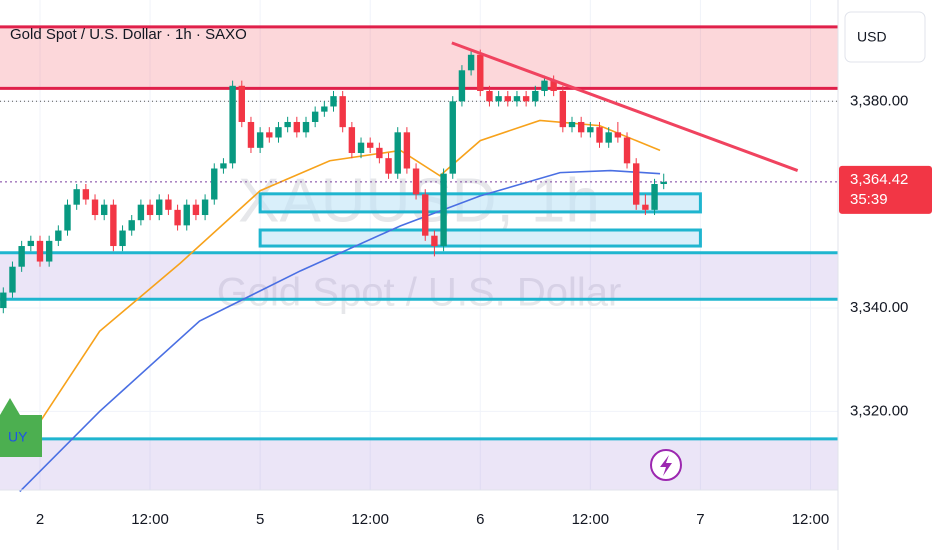 The height and width of the screenshot is (550, 932). What do you see at coordinates (872, 37) in the screenshot?
I see `currency: USD` at bounding box center [872, 37].